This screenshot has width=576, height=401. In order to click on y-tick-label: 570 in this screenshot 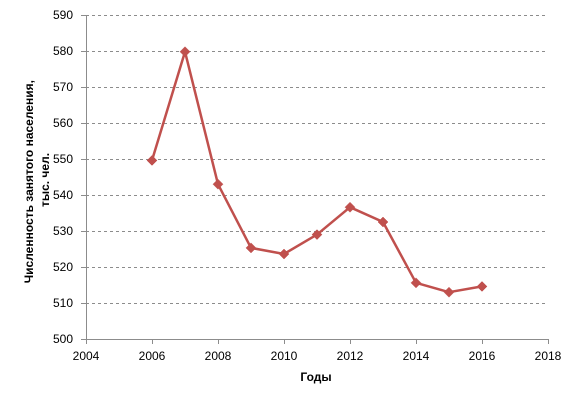, I will do `click(63, 87)`.